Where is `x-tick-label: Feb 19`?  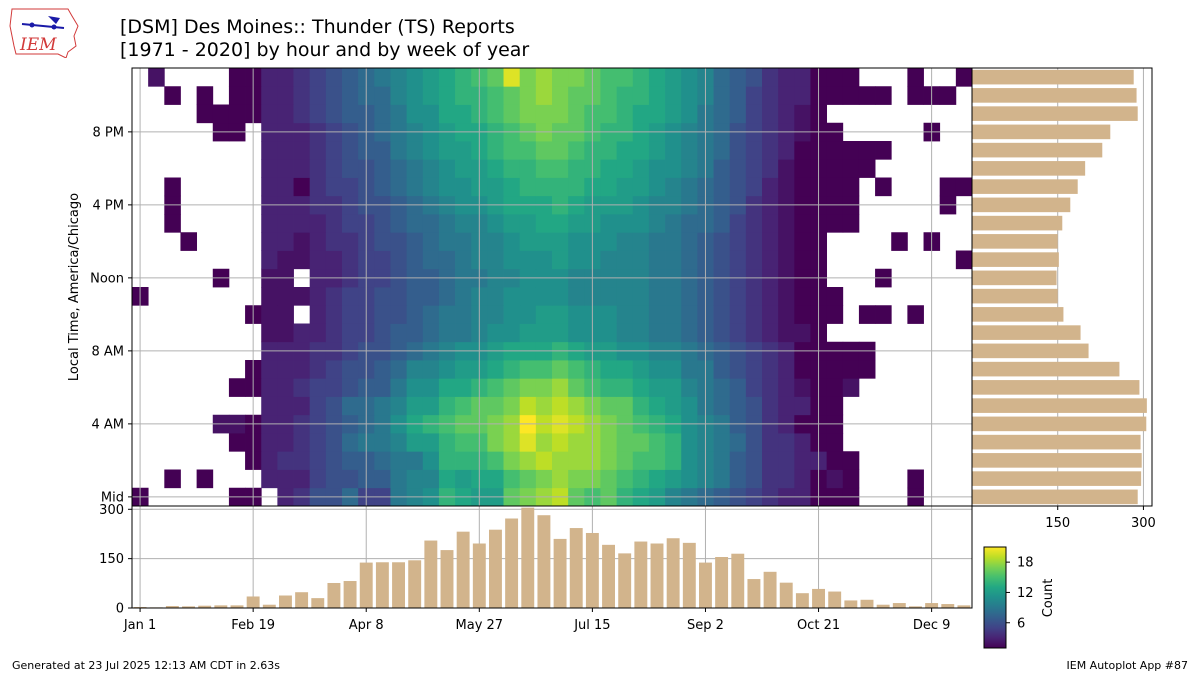 x-tick-label: Feb 19 is located at coordinates (253, 625).